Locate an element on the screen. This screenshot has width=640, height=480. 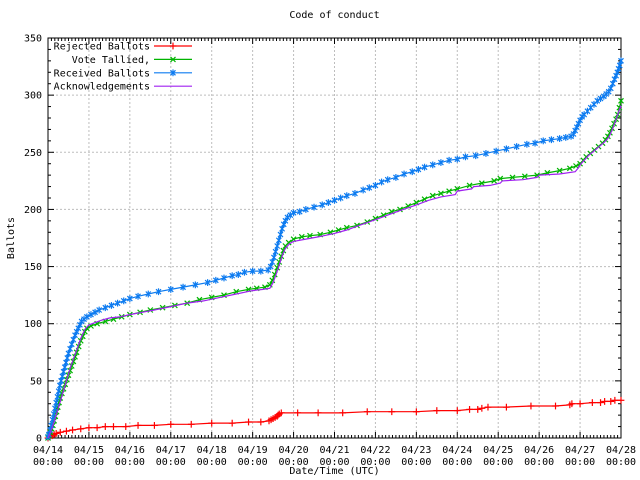
legend-label-vote-tallied: Vote Tallied, is located at coordinates (111, 60).